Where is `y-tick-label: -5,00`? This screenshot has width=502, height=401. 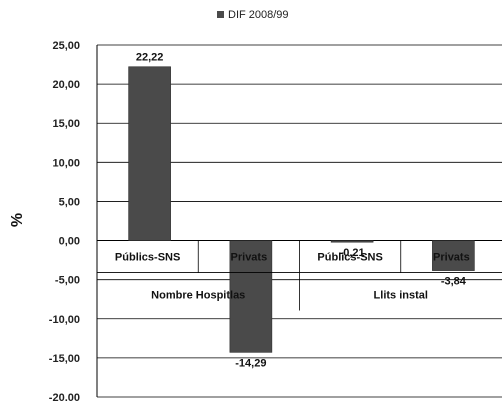
y-tick-label: -5,00 is located at coordinates (67, 281).